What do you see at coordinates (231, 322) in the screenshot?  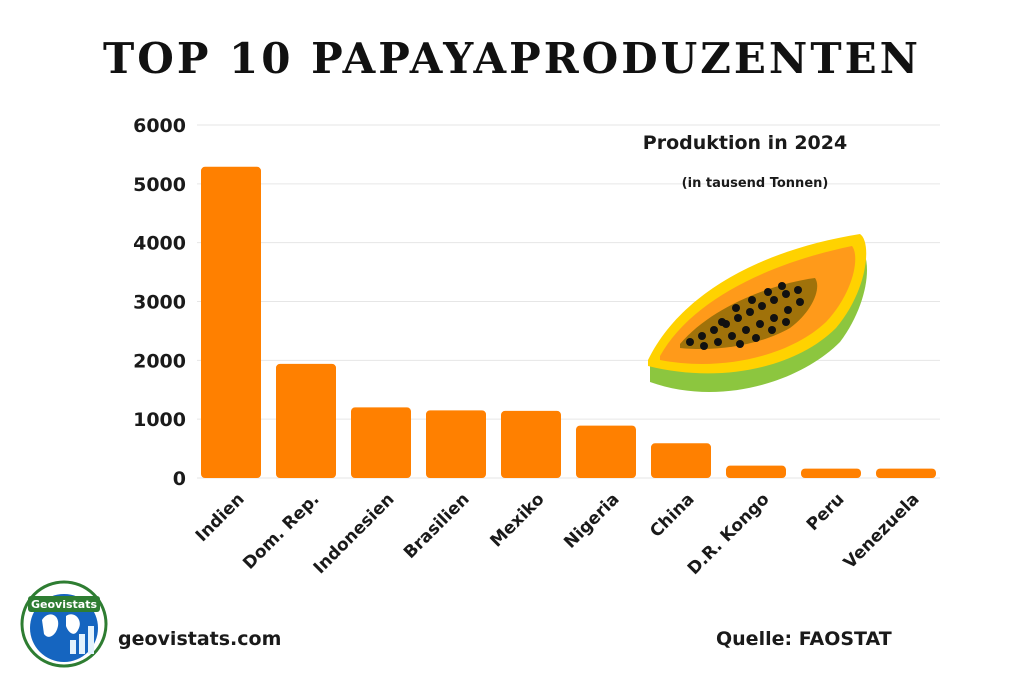 I see `bar-indien` at bounding box center [231, 322].